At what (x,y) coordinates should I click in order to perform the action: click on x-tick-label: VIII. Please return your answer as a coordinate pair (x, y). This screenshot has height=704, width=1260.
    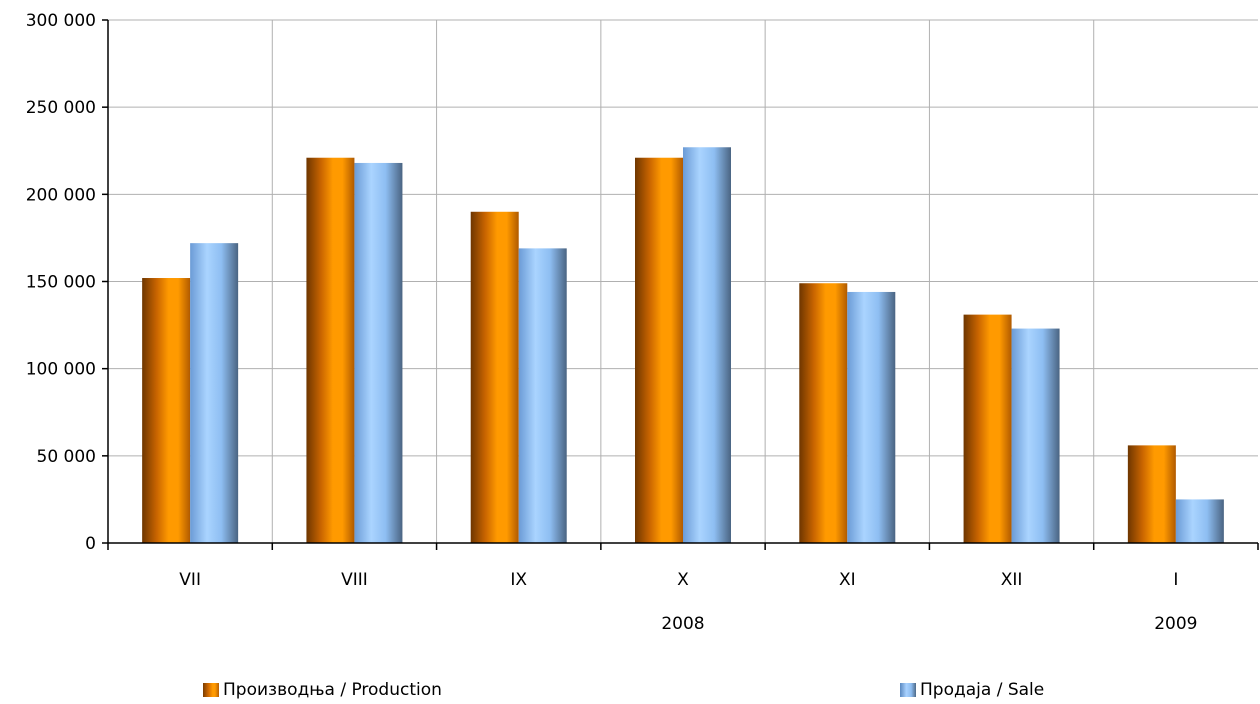
    Looking at the image, I should click on (354, 580).